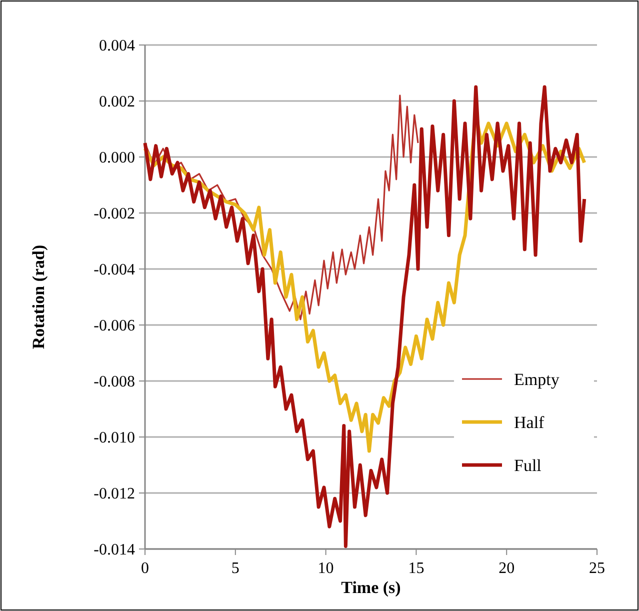 This screenshot has height=611, width=639. Describe the element at coordinates (38, 297) in the screenshot. I see `y-axis-title: Rotation (rad)` at that location.